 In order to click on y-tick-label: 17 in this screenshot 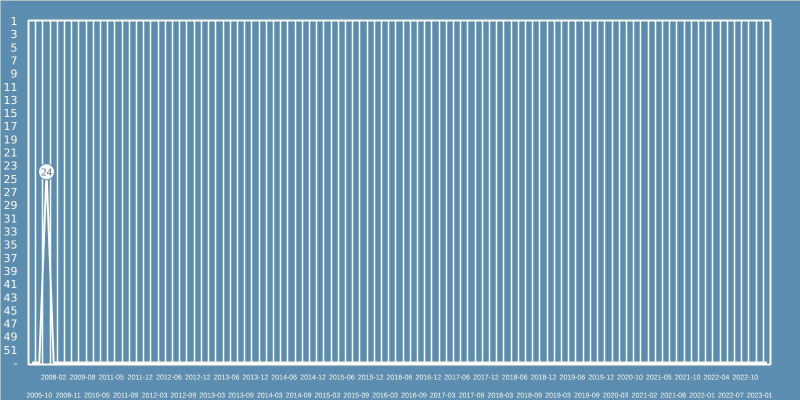, I will do `click(11, 127)`.